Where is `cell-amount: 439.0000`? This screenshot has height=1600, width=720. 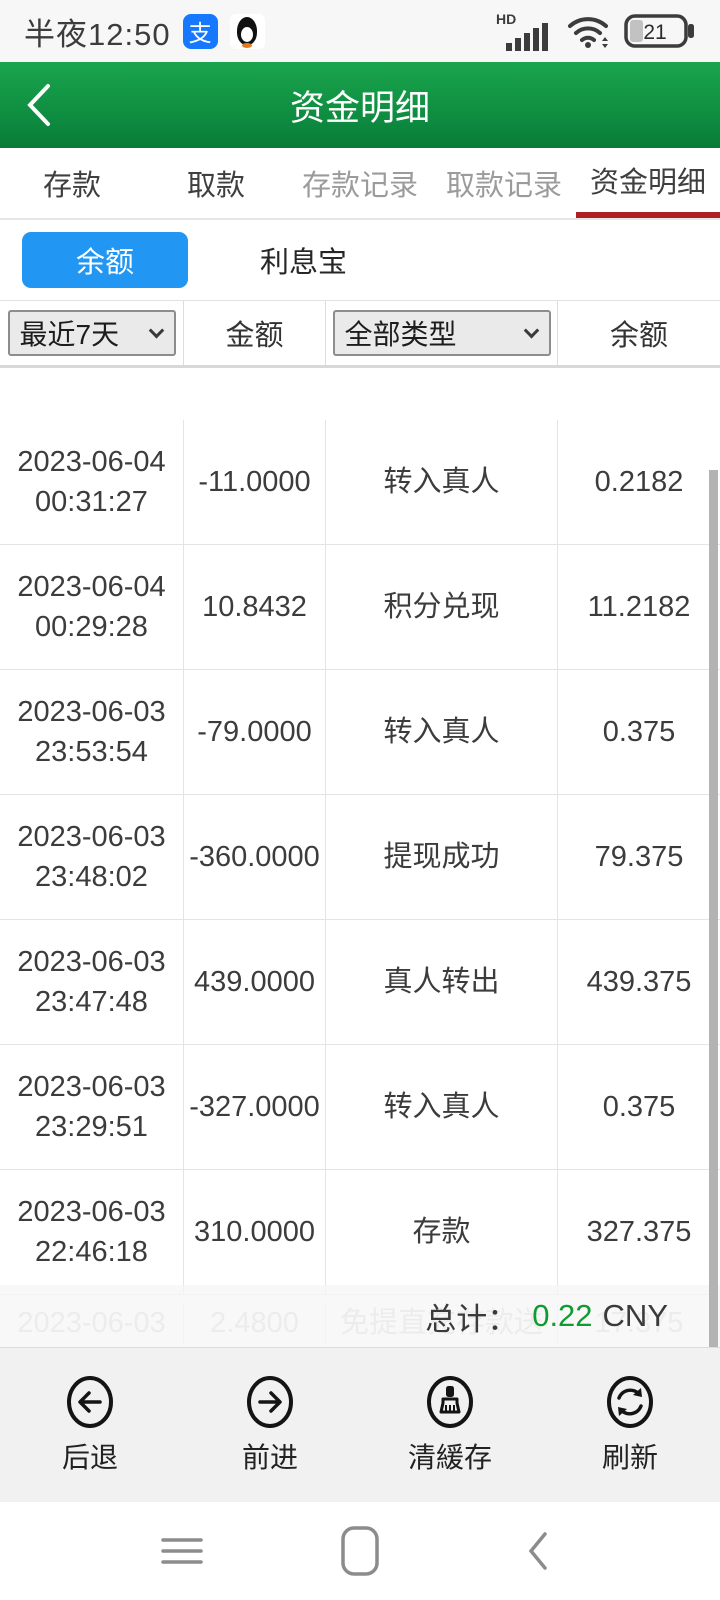 cell-amount: 439.0000 is located at coordinates (255, 982).